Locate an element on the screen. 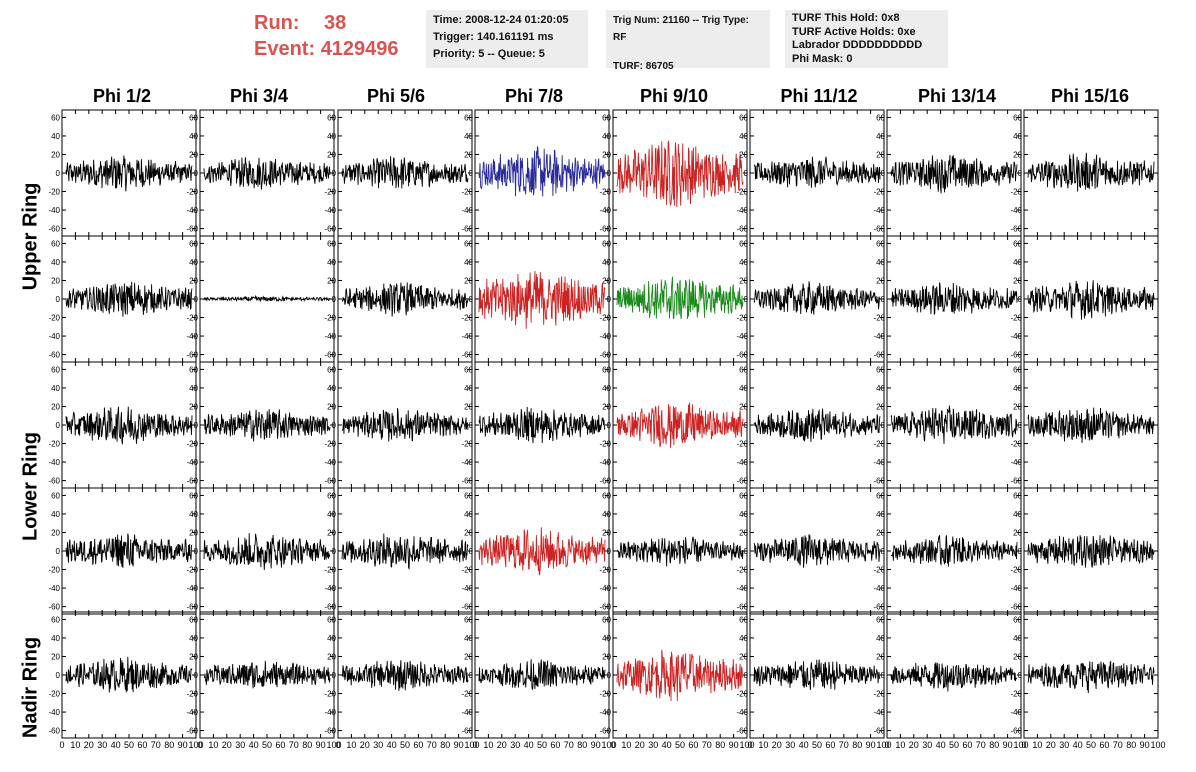  x-tick-label: 0 is located at coordinates (474, 745).